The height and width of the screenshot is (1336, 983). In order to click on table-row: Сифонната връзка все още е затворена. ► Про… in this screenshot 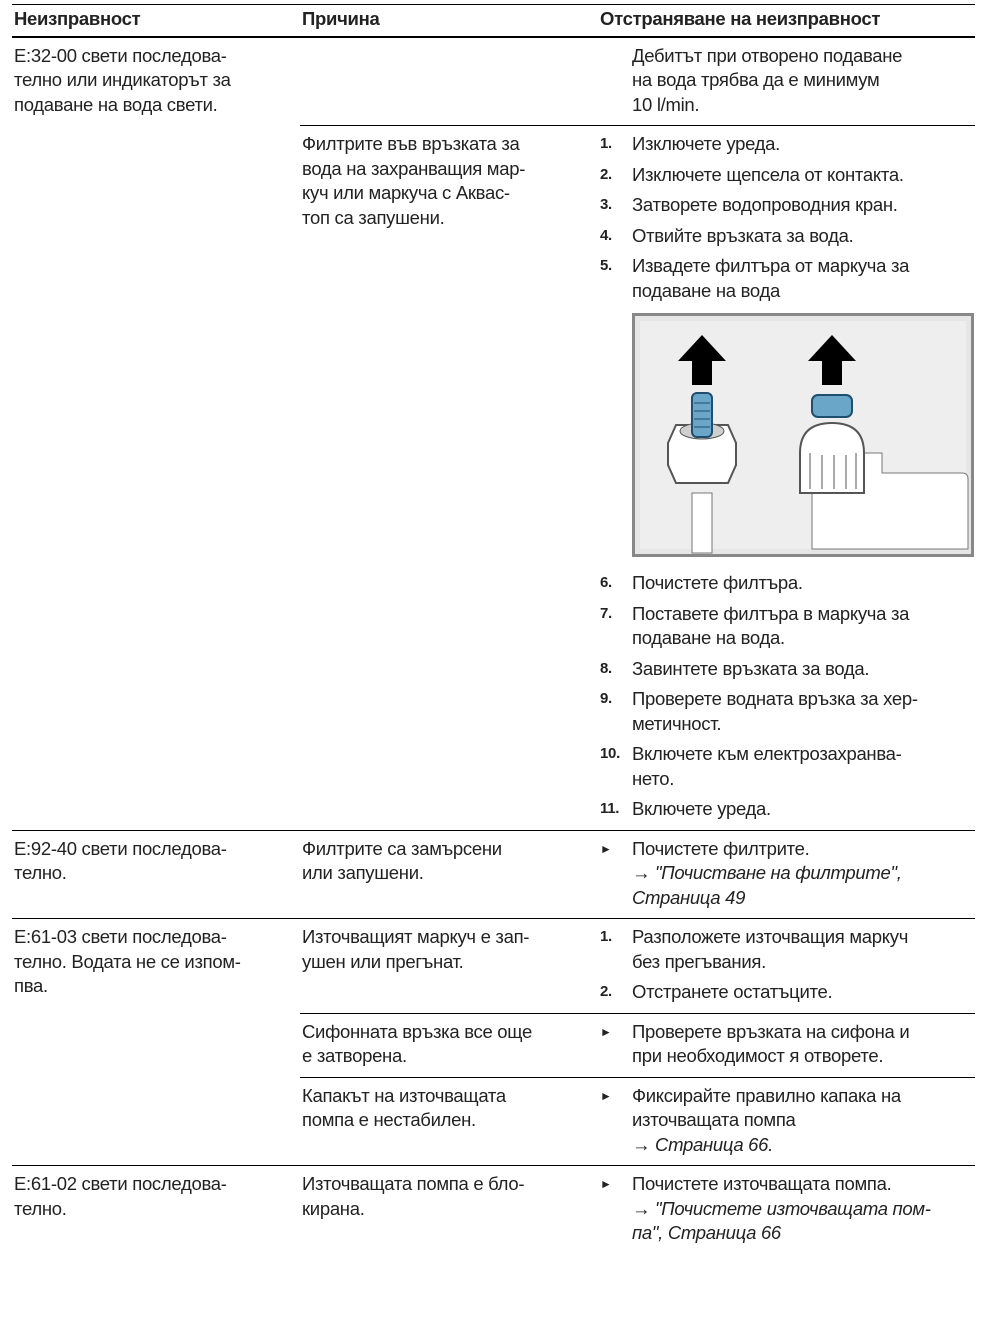, I will do `click(493, 1044)`.